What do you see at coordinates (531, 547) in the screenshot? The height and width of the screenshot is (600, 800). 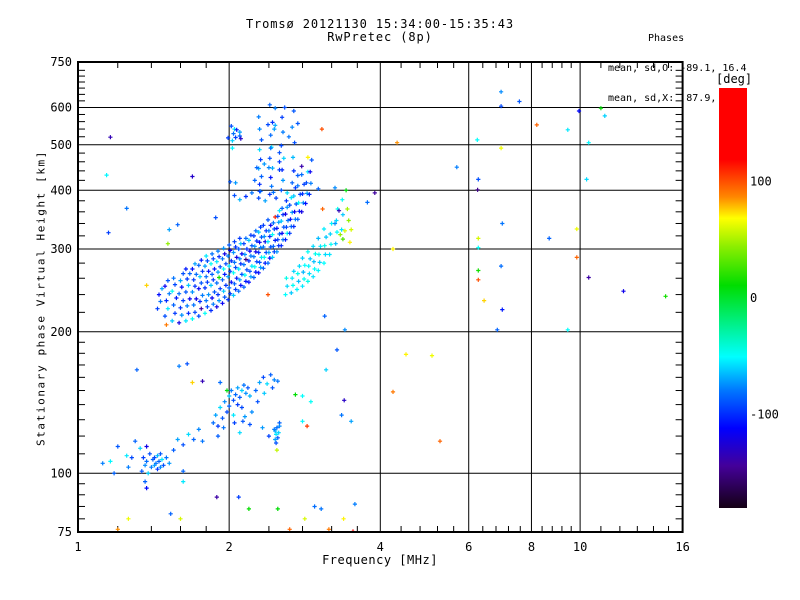 I see `x-tick-label: 8` at bounding box center [531, 547].